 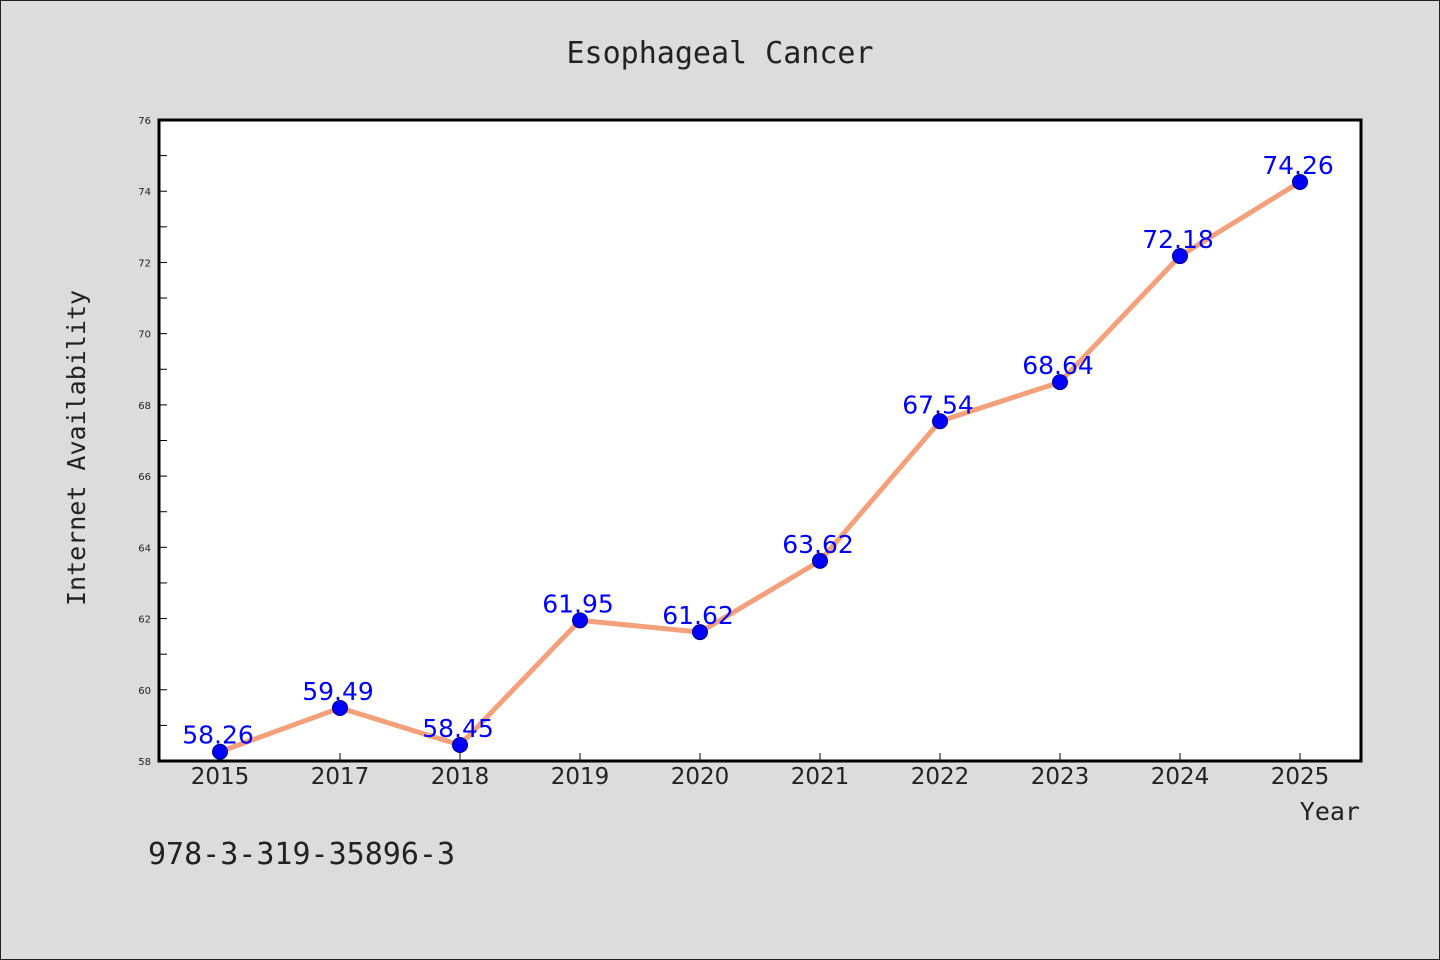 What do you see at coordinates (218, 735) in the screenshot?
I see `data-label: 58.26` at bounding box center [218, 735].